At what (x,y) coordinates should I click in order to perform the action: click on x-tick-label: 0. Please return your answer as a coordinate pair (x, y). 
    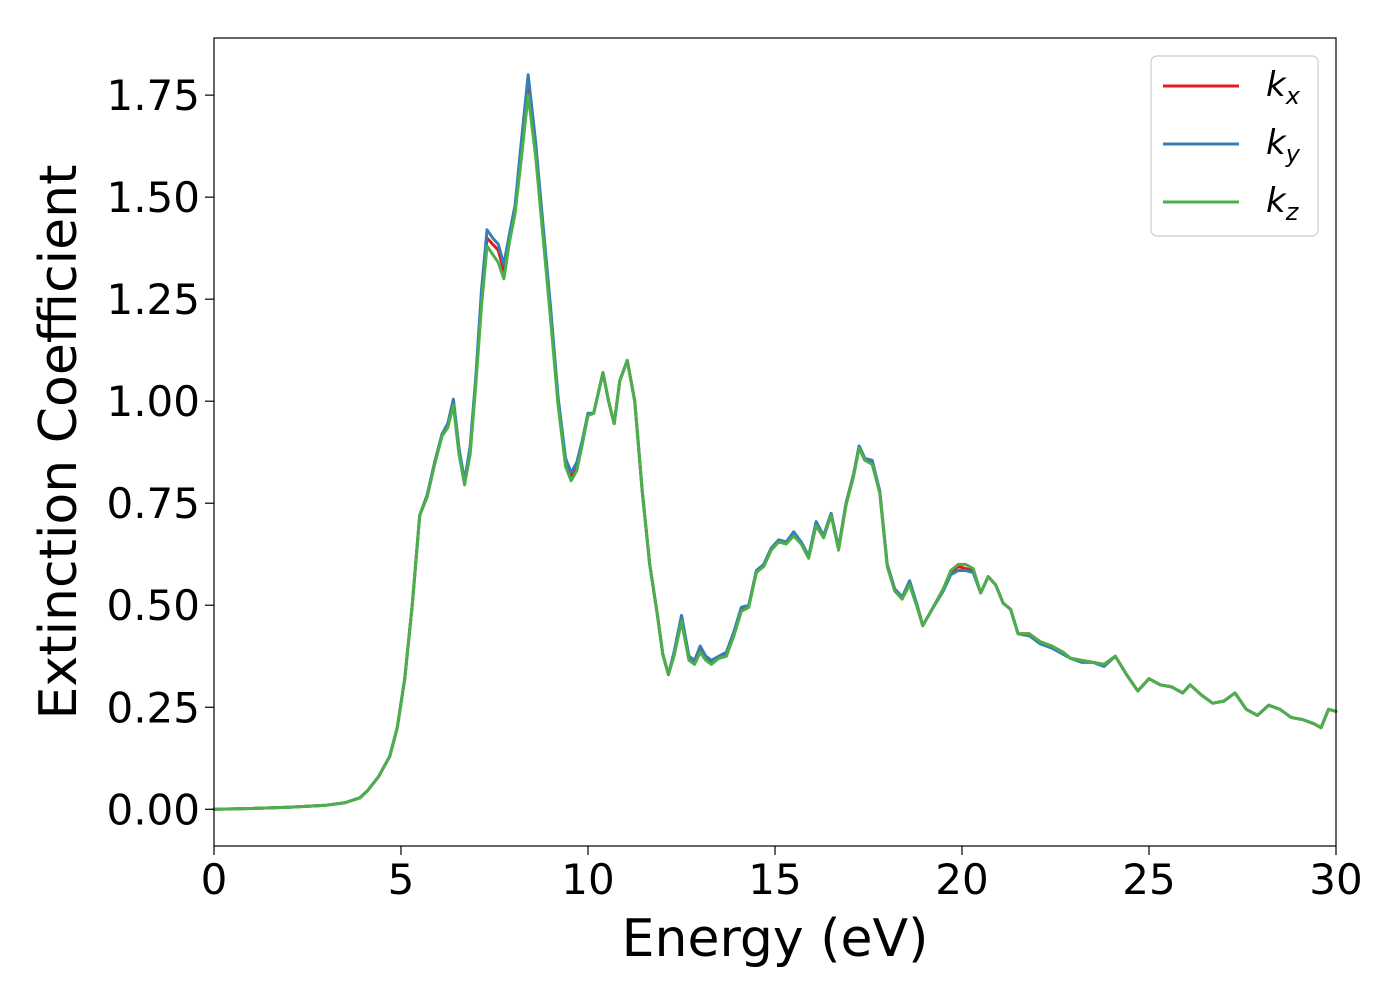
    Looking at the image, I should click on (214, 879).